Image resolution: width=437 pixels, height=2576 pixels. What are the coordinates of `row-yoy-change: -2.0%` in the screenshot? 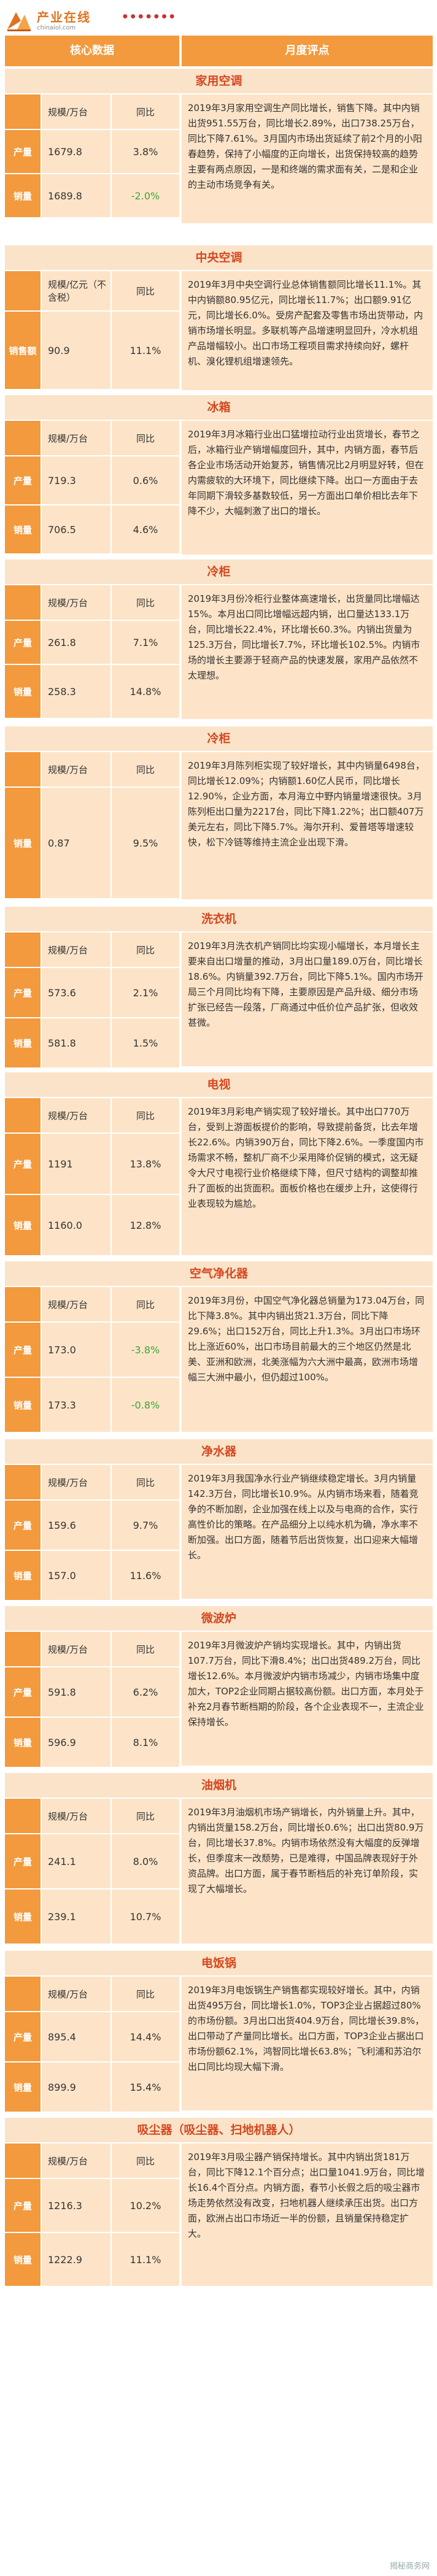 It's located at (145, 196).